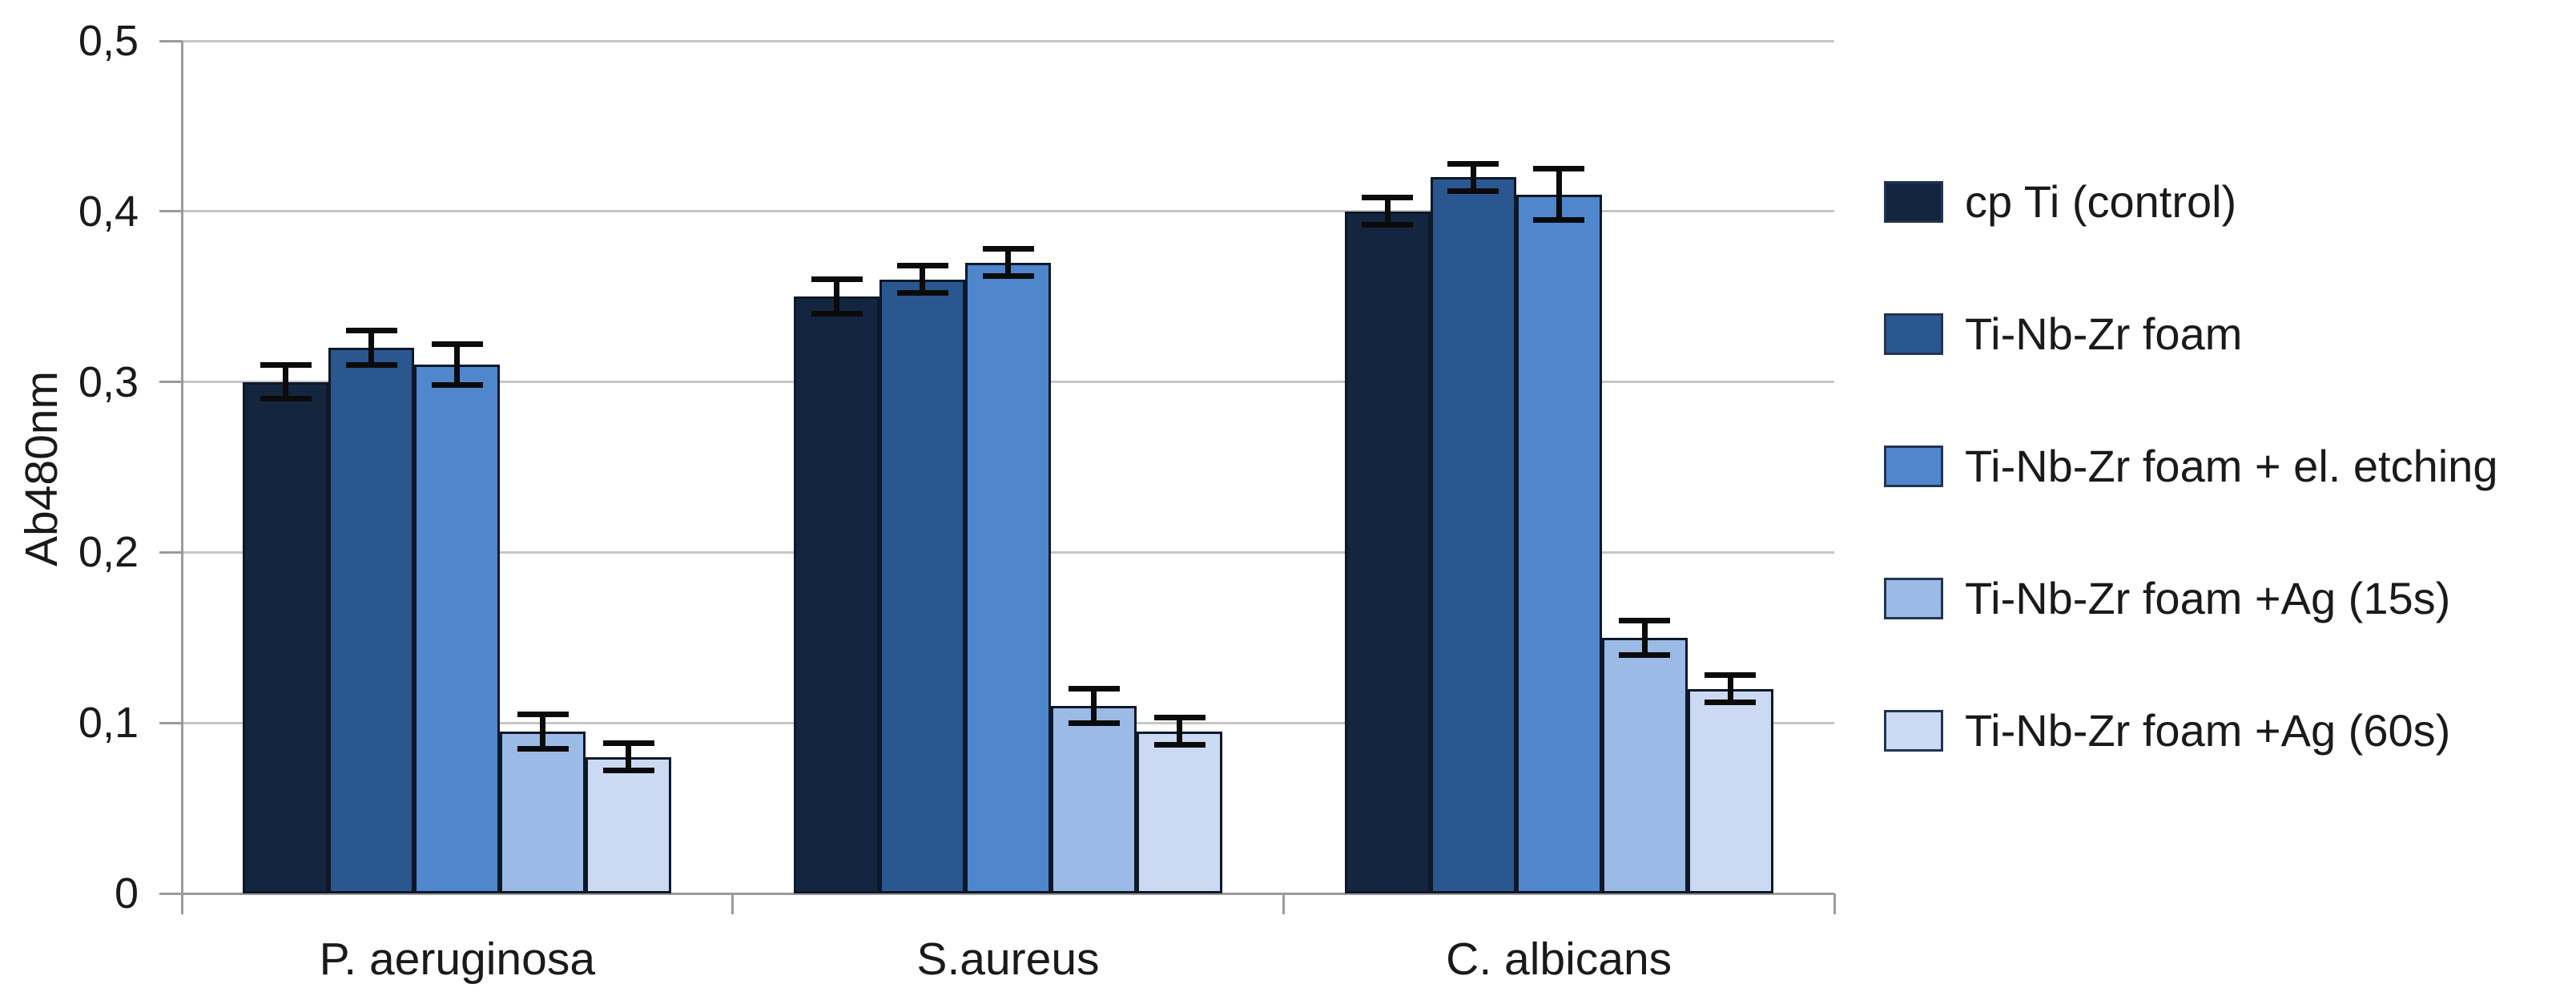  Describe the element at coordinates (1008, 211) in the screenshot. I see `gridline-0,4` at that location.